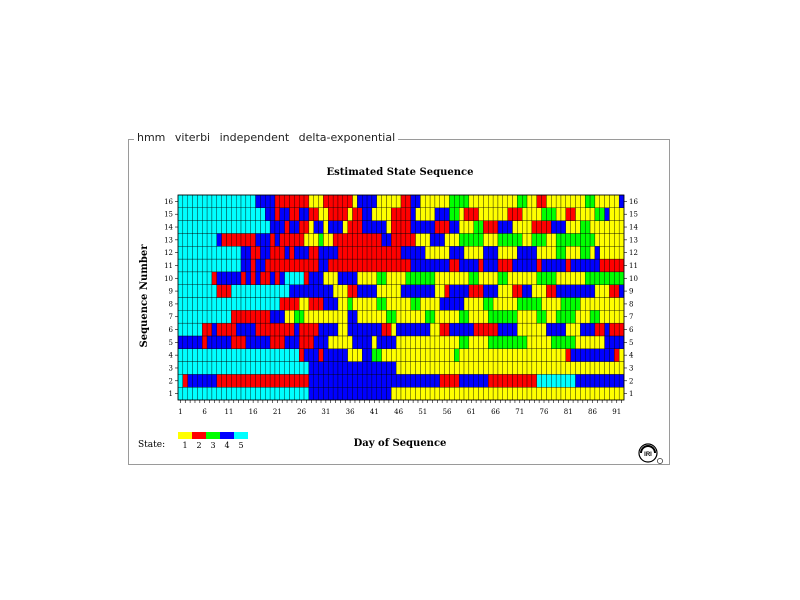 Image resolution: width=800 pixels, height=600 pixels. Describe the element at coordinates (633, 202) in the screenshot. I see `y-tick-label-right: 16` at that location.